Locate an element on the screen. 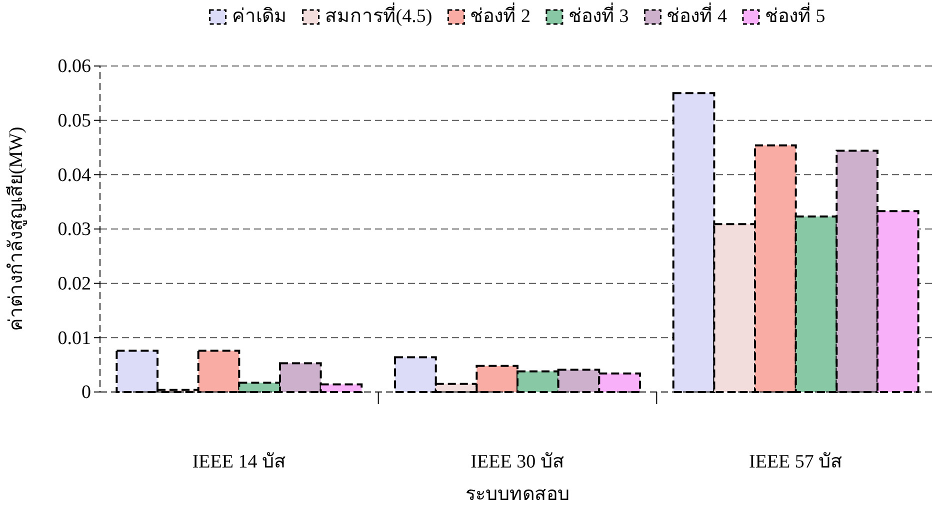 The image size is (943, 518). legend-label: ช่องที่ 4 is located at coordinates (697, 14).